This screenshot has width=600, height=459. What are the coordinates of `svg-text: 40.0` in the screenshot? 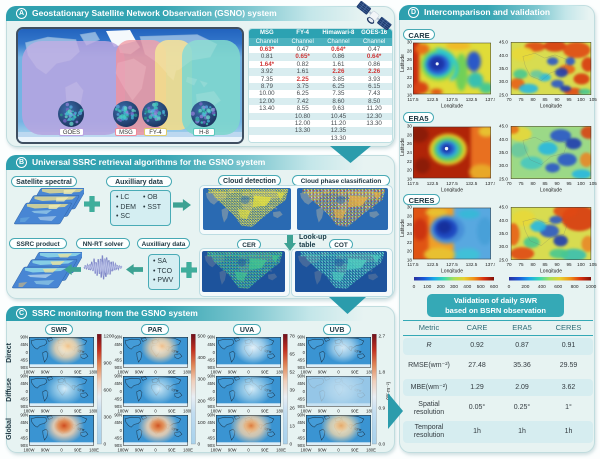 It's located at (503, 55).